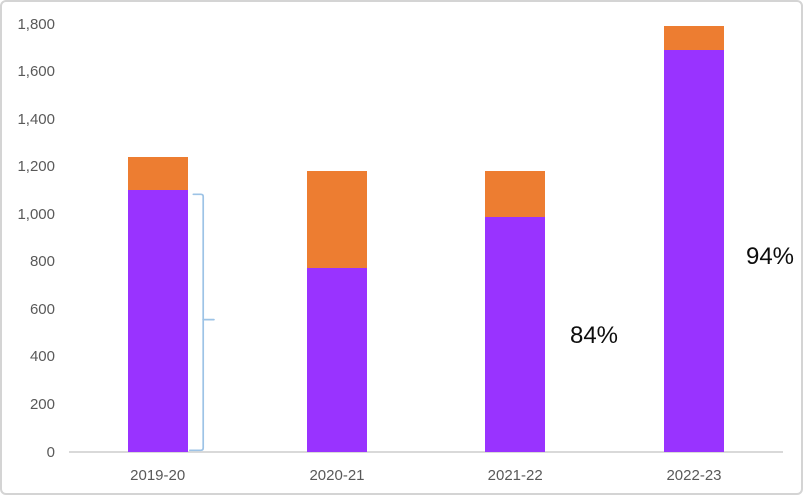  Describe the element at coordinates (42, 357) in the screenshot. I see `y-axis-tick-label: 400` at that location.